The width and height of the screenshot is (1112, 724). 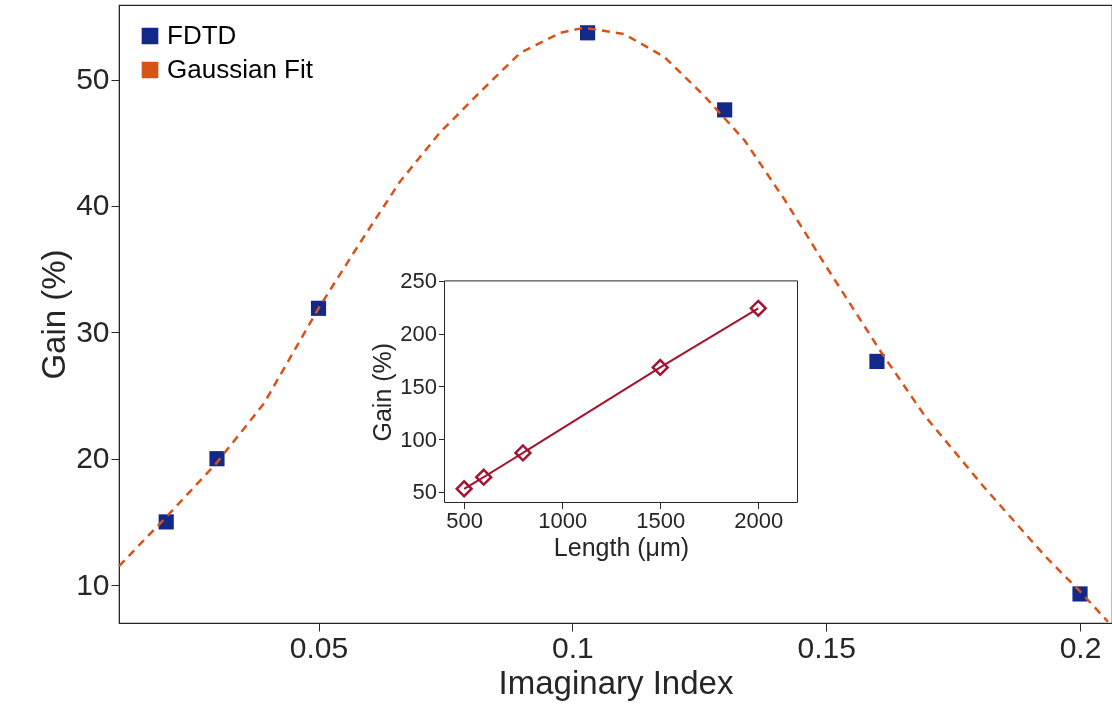 What do you see at coordinates (240, 69) in the screenshot?
I see `legend-label: Gaussian Fit` at bounding box center [240, 69].